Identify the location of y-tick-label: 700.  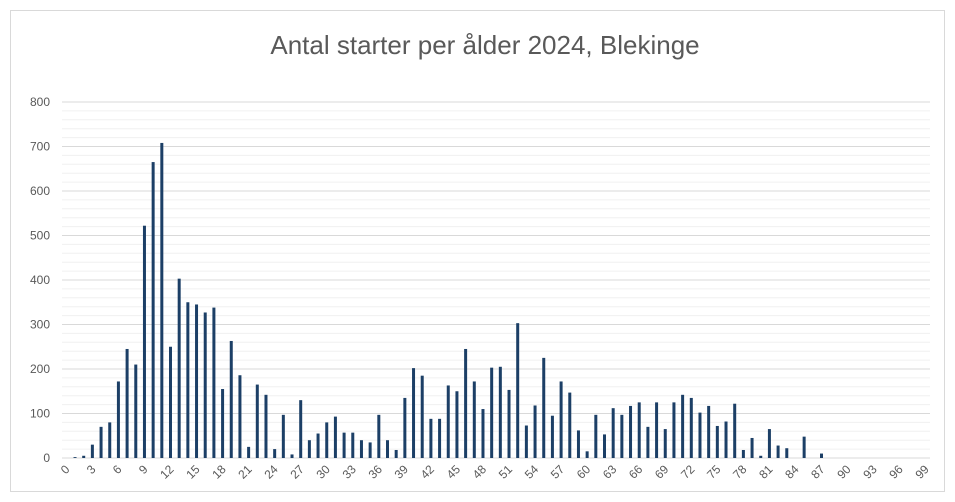
(40, 147).